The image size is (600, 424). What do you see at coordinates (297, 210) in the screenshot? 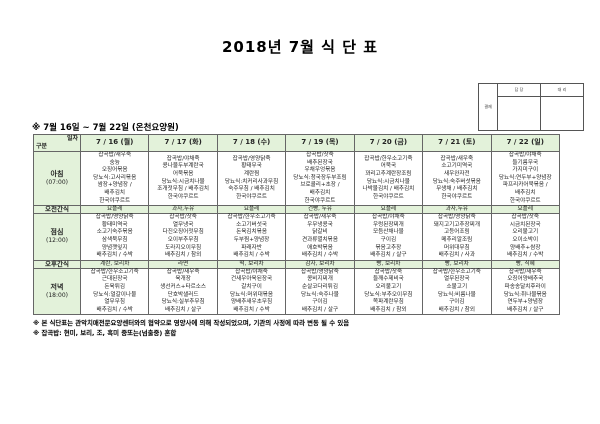
I see `menu-row: 오전간식 요플레 과자,두유 요플레 건빵, 두유 요플레 과자,두유 요플레` at bounding box center [297, 210].